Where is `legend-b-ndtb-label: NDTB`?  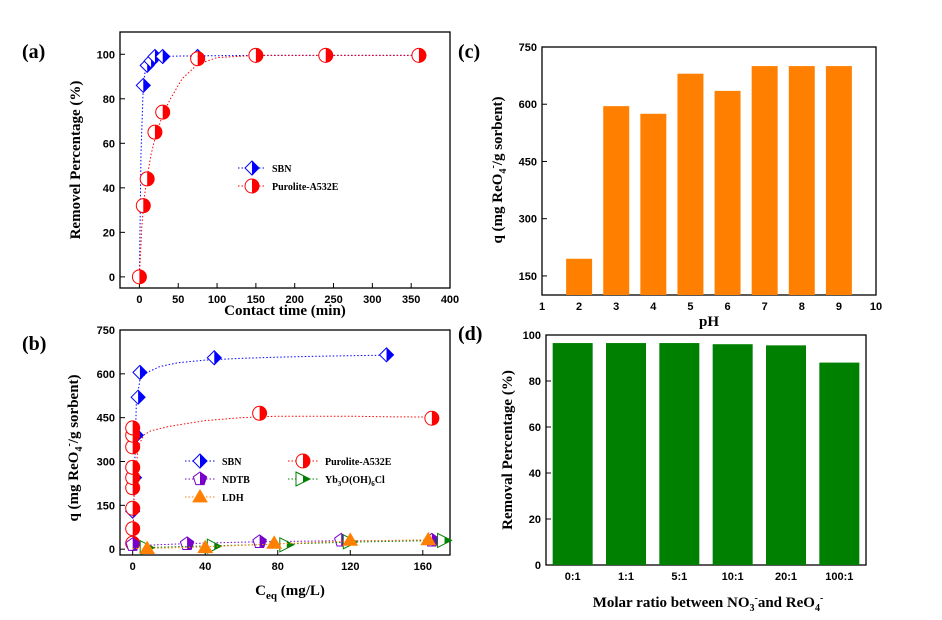 legend-b-ndtb-label: NDTB is located at coordinates (236, 480).